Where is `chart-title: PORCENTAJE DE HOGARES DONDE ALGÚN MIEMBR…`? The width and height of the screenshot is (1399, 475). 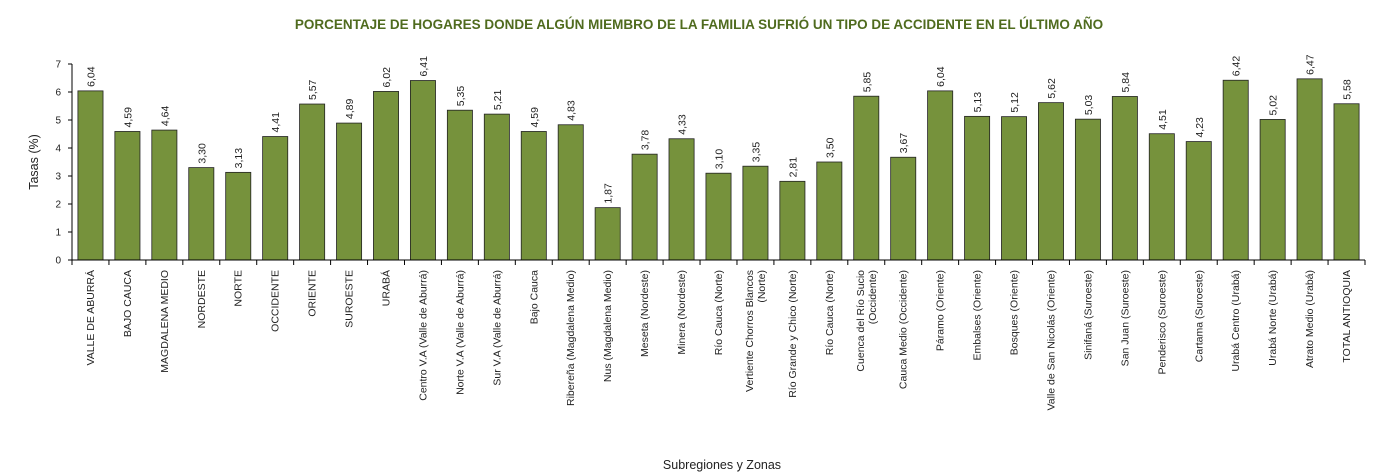
chart-title: PORCENTAJE DE HOGARES DONDE ALGÚN MIEMBR… is located at coordinates (699, 24).